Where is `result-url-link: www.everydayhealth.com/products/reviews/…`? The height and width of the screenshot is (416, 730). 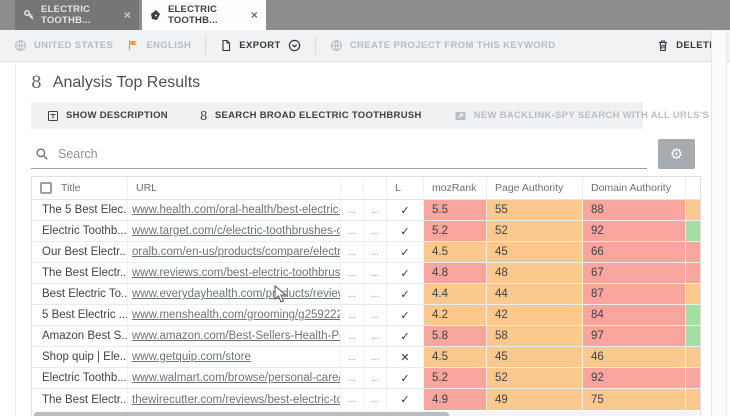
result-url-link: www.everydayhealth.com/products/reviews/… is located at coordinates (234, 294).